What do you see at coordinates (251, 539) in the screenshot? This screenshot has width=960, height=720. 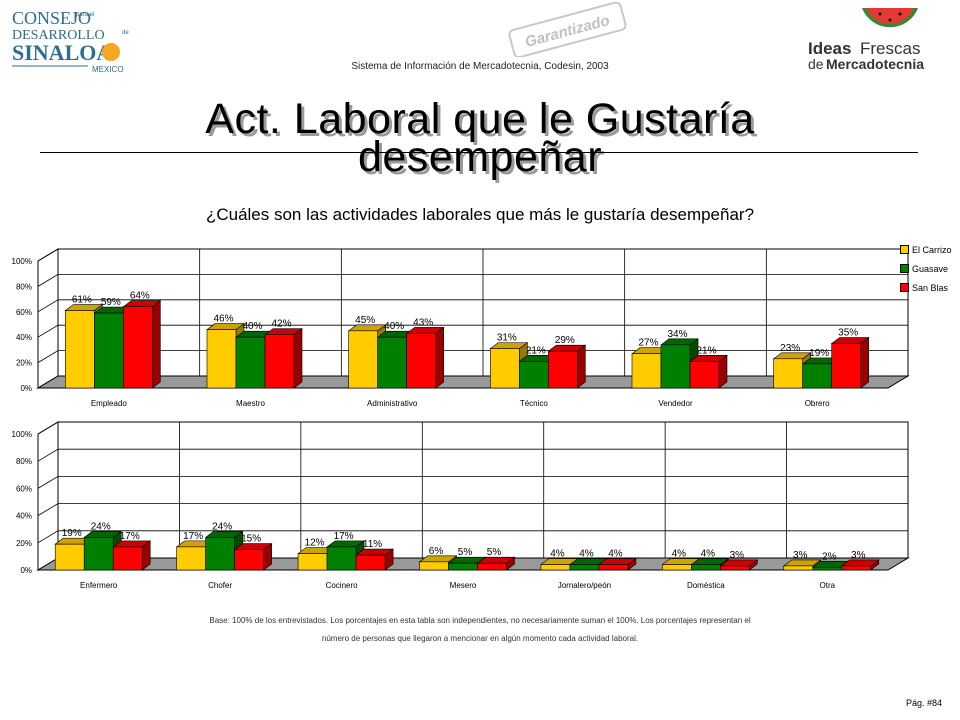 I see `data-label: 15%` at bounding box center [251, 539].